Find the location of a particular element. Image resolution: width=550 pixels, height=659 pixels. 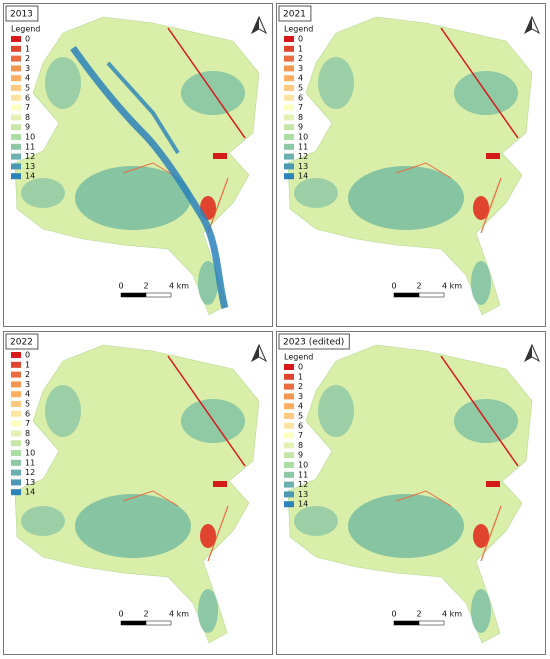

panel-title: 2013 is located at coordinates (21, 15).